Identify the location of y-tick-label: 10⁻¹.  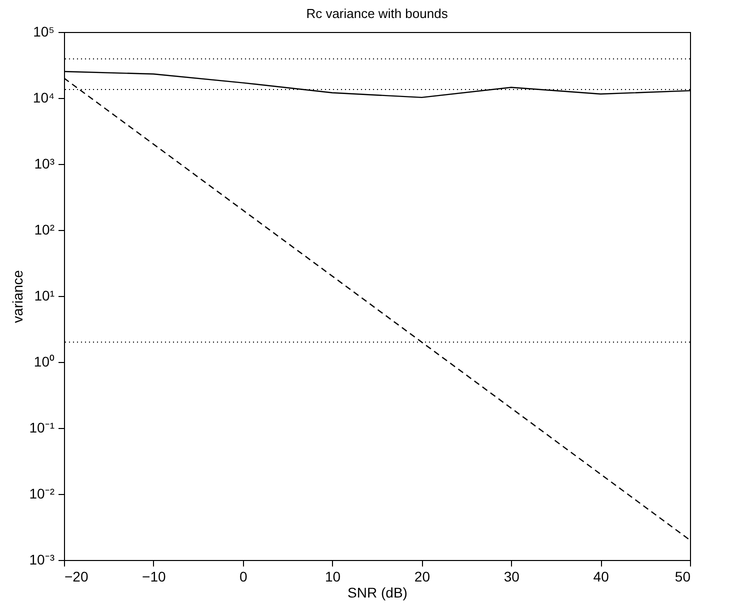
(42, 428).